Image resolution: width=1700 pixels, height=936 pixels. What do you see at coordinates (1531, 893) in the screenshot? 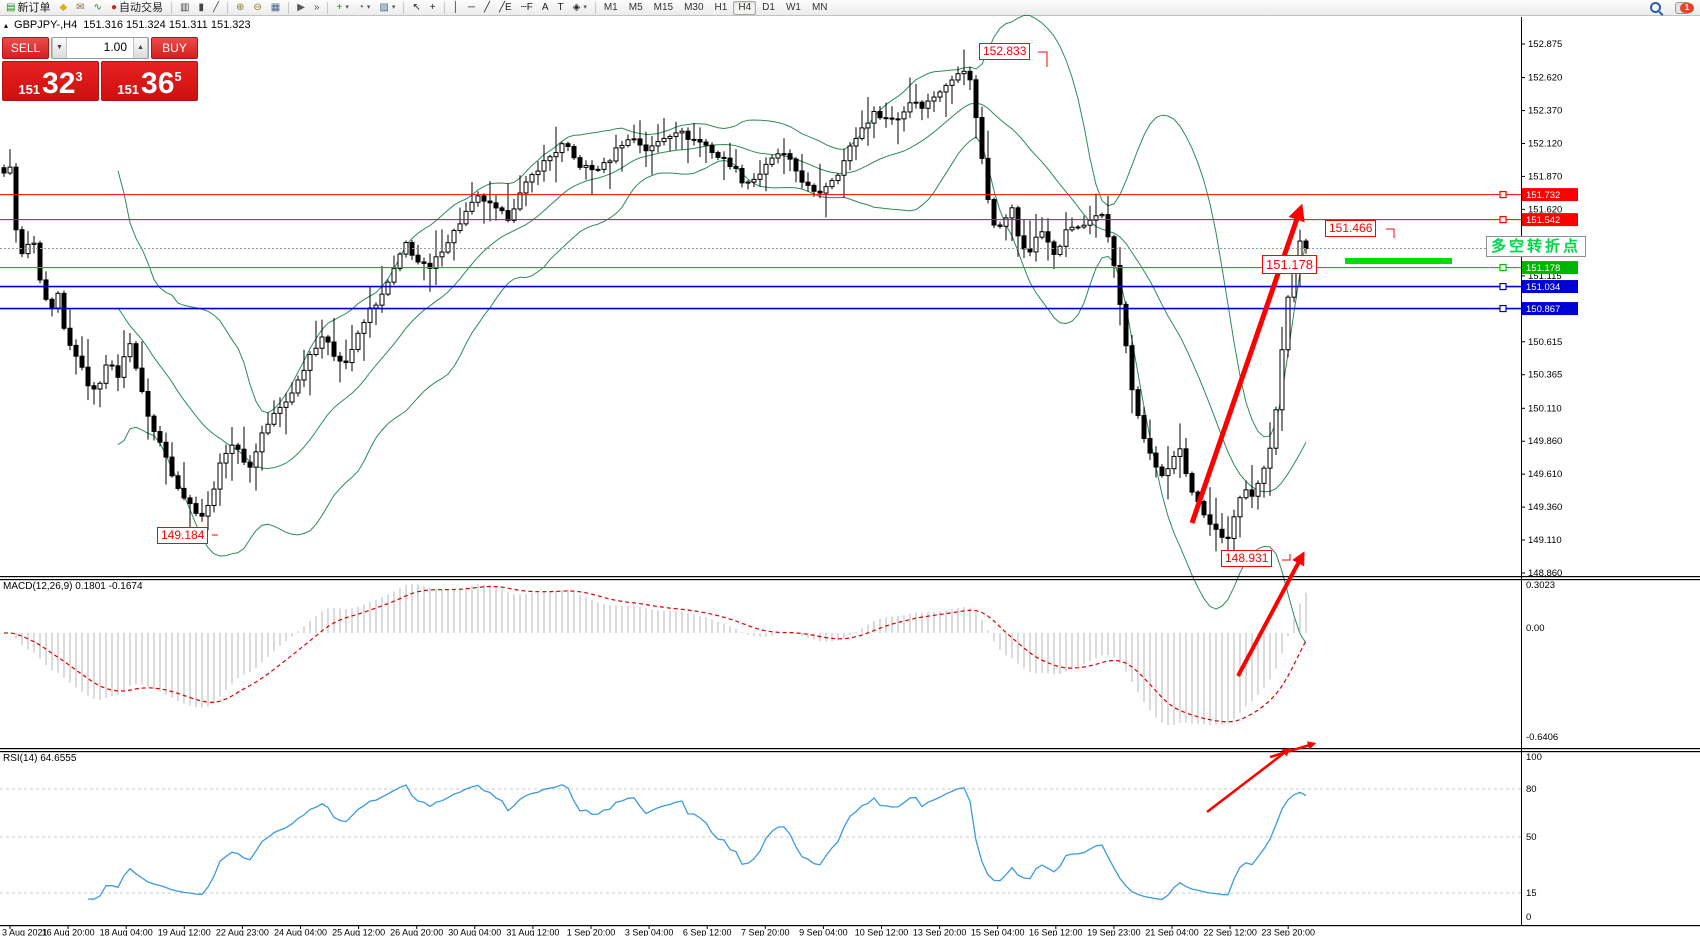
I see `svg-text: 15` at bounding box center [1531, 893].